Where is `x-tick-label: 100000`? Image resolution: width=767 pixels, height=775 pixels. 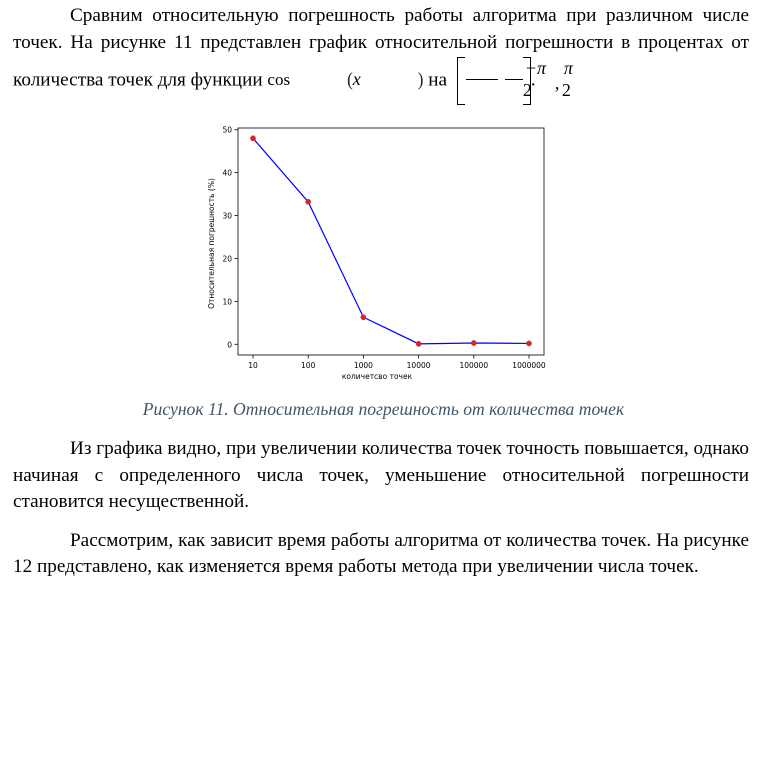
x-tick-label: 100000 is located at coordinates (473, 365).